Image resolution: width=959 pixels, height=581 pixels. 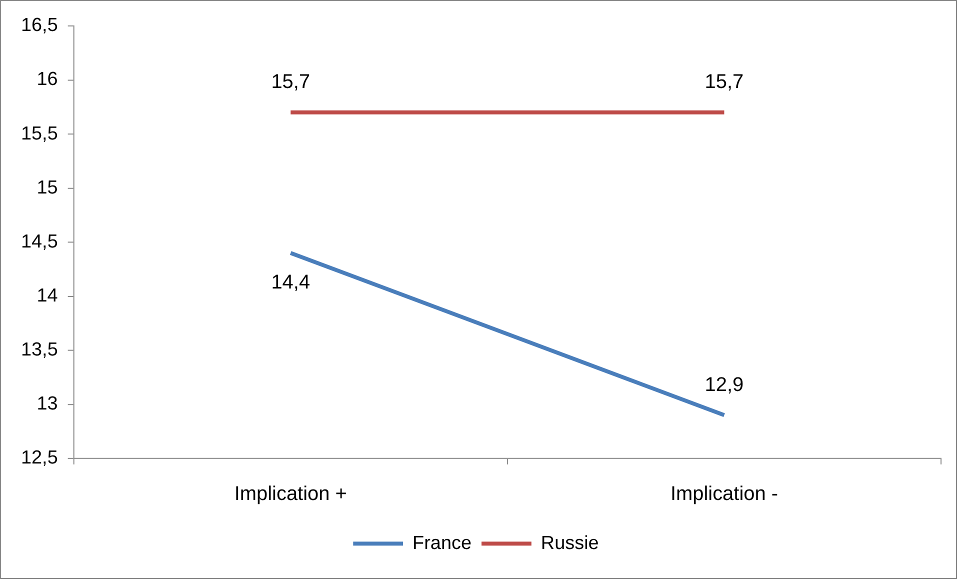 What do you see at coordinates (569, 543) in the screenshot?
I see `legend-label: Russie` at bounding box center [569, 543].